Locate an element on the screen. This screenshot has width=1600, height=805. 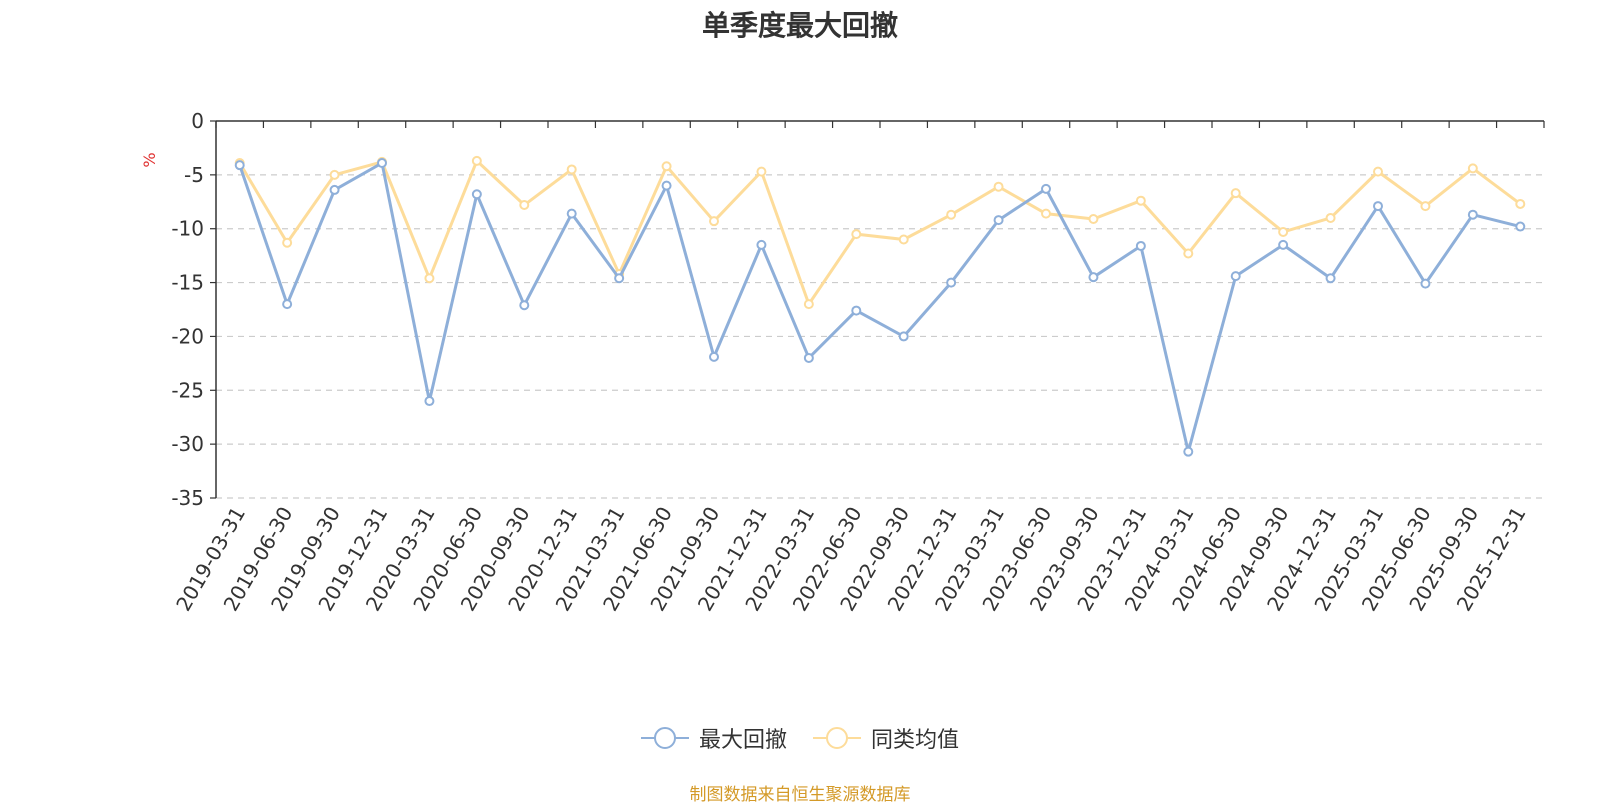
chart-title: 单季度最大回撤 is located at coordinates (799, 25).